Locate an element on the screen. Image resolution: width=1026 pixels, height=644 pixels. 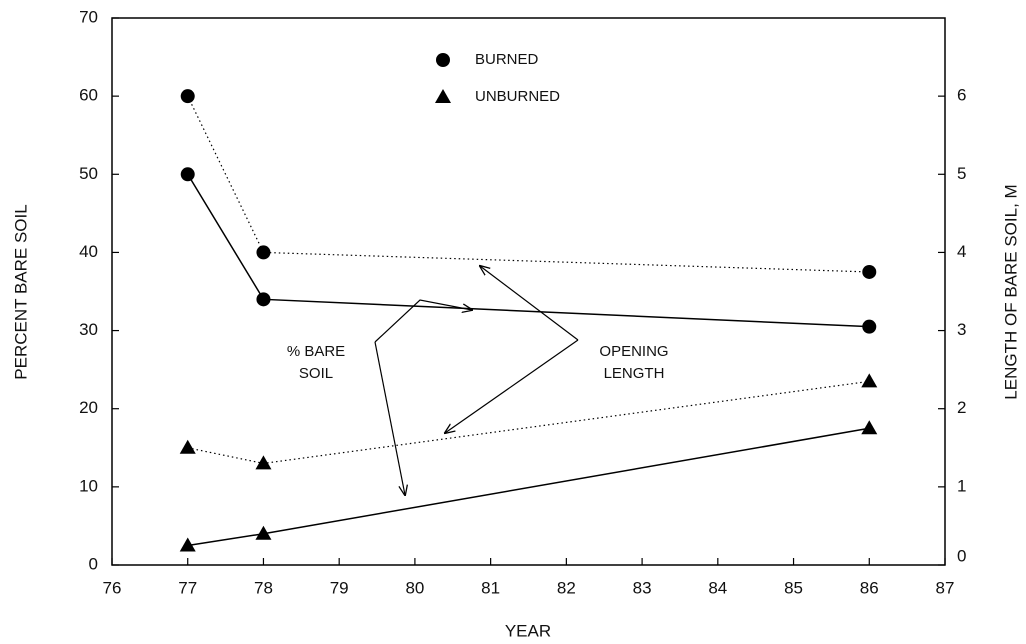
annotation: SOIL is located at coordinates (316, 373).